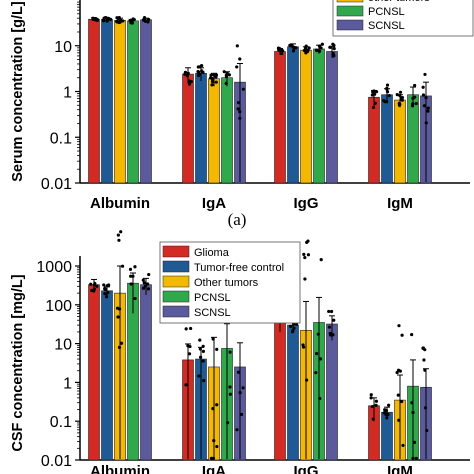  Describe the element at coordinates (94, 372) in the screenshot. I see `bar-albumin-glioma` at that location.